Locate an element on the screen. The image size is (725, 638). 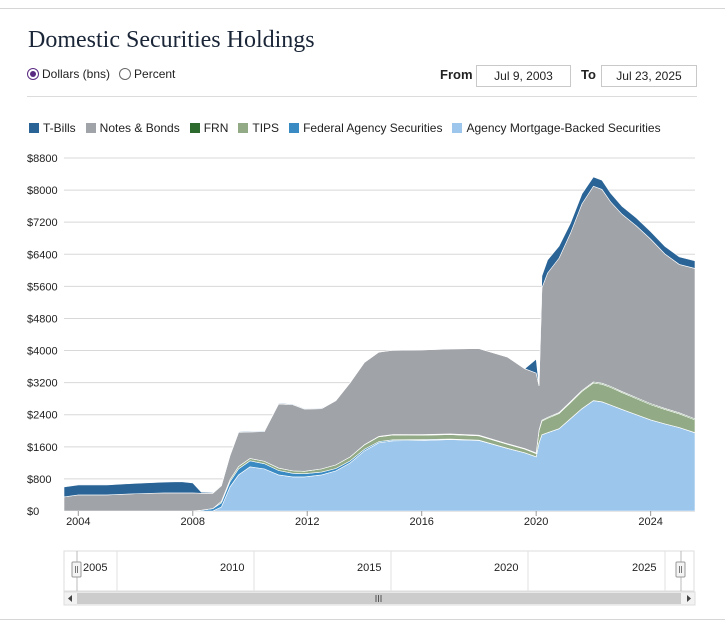
y-tick-label: $5600 is located at coordinates (42, 287).